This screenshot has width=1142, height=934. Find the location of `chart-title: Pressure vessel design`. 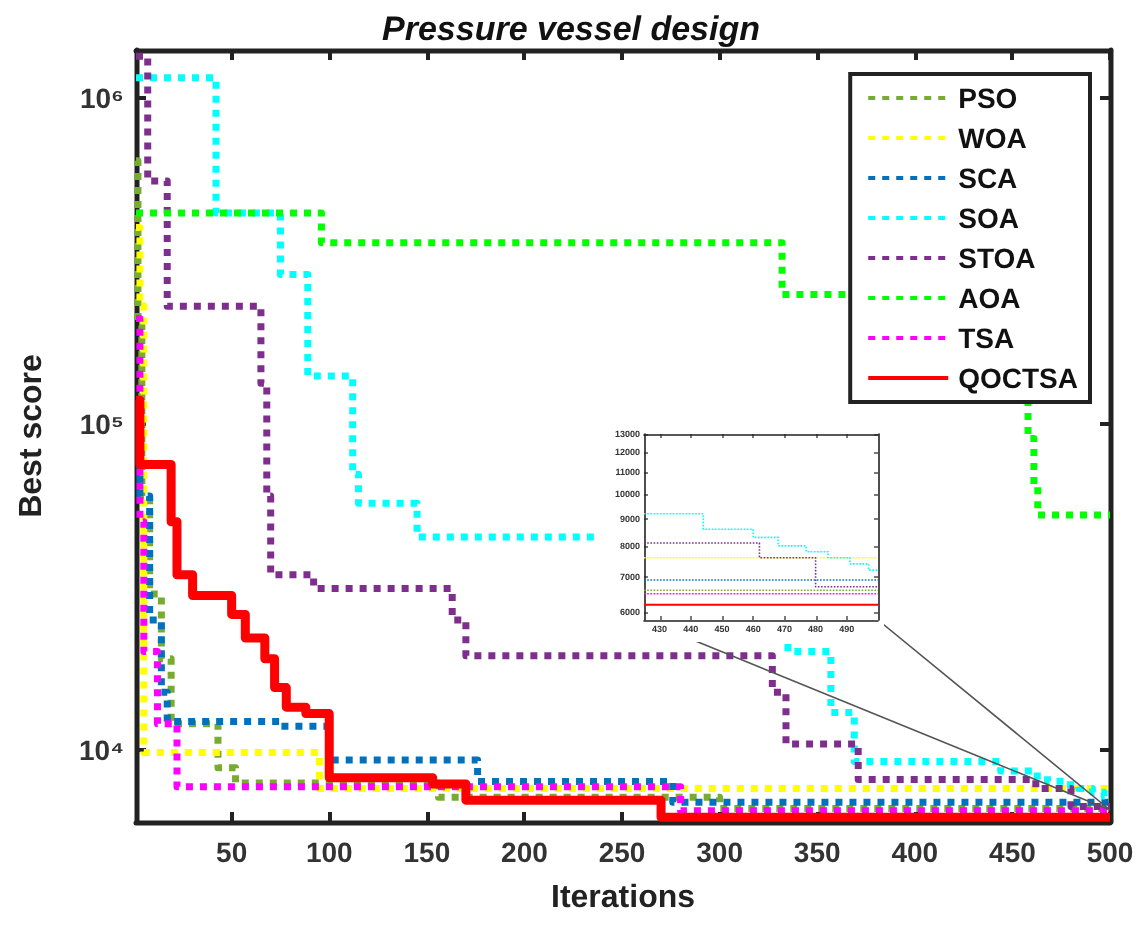

chart-title: Pressure vessel design is located at coordinates (571, 29).